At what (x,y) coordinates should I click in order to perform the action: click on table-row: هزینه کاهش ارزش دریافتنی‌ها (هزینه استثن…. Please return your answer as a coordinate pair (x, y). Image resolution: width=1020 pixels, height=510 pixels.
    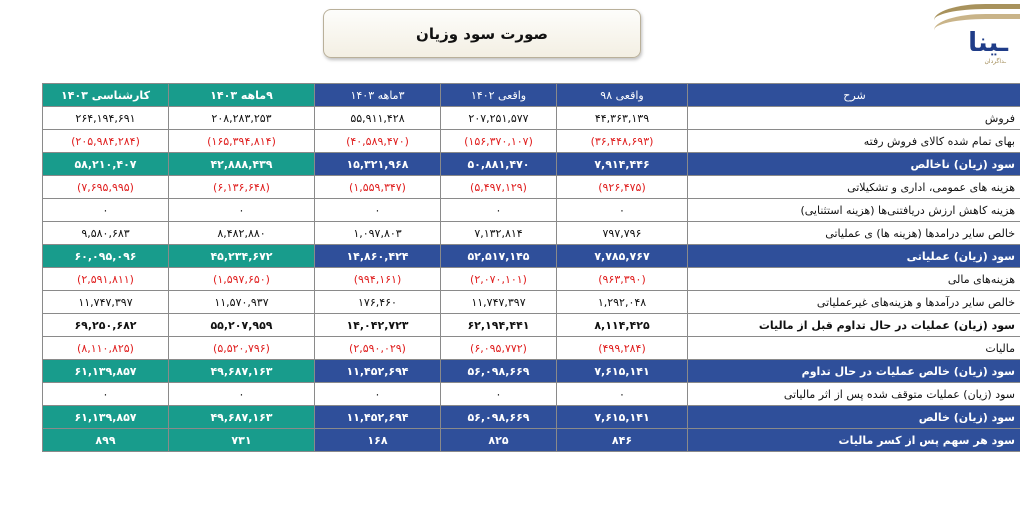
    Looking at the image, I should click on (531, 210).